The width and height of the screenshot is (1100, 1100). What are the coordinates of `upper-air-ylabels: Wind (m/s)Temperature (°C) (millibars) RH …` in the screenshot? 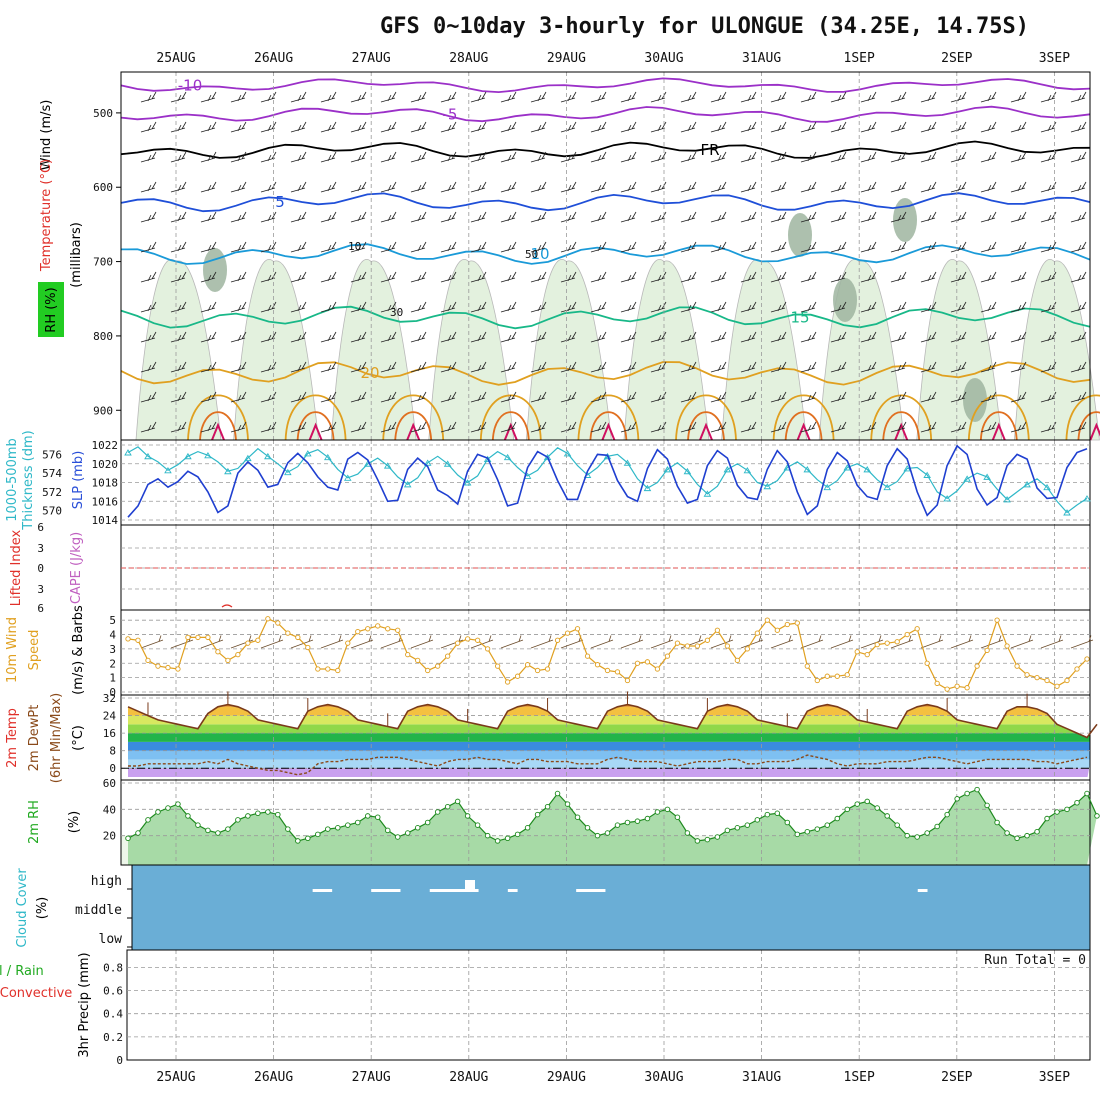 It's located at (61, 218).